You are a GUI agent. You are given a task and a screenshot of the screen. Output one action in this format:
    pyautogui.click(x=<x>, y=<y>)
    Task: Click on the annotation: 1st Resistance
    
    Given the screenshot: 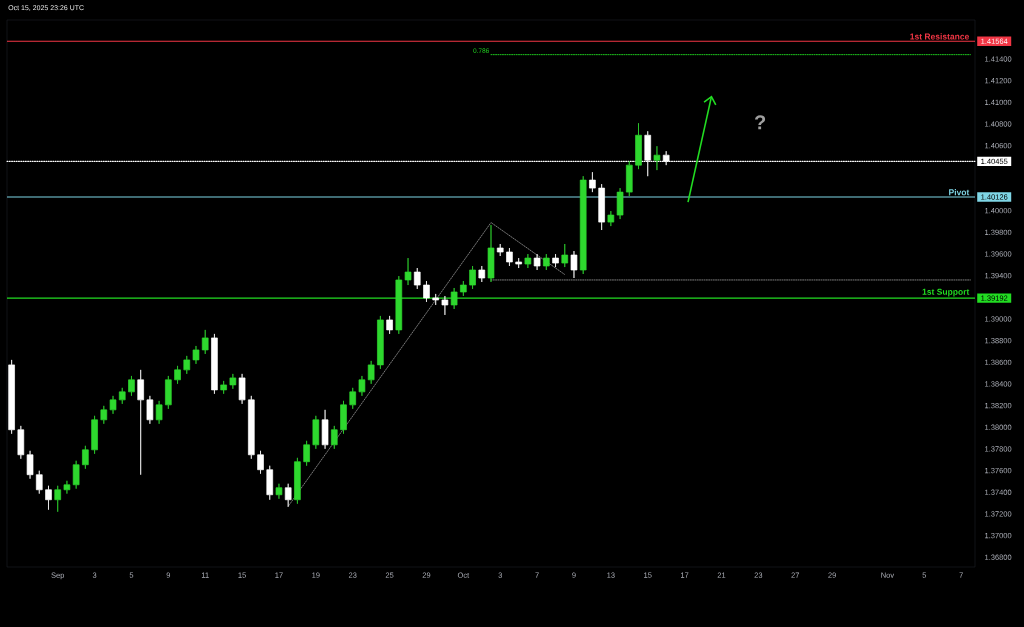 What is the action you would take?
    pyautogui.click(x=940, y=36)
    